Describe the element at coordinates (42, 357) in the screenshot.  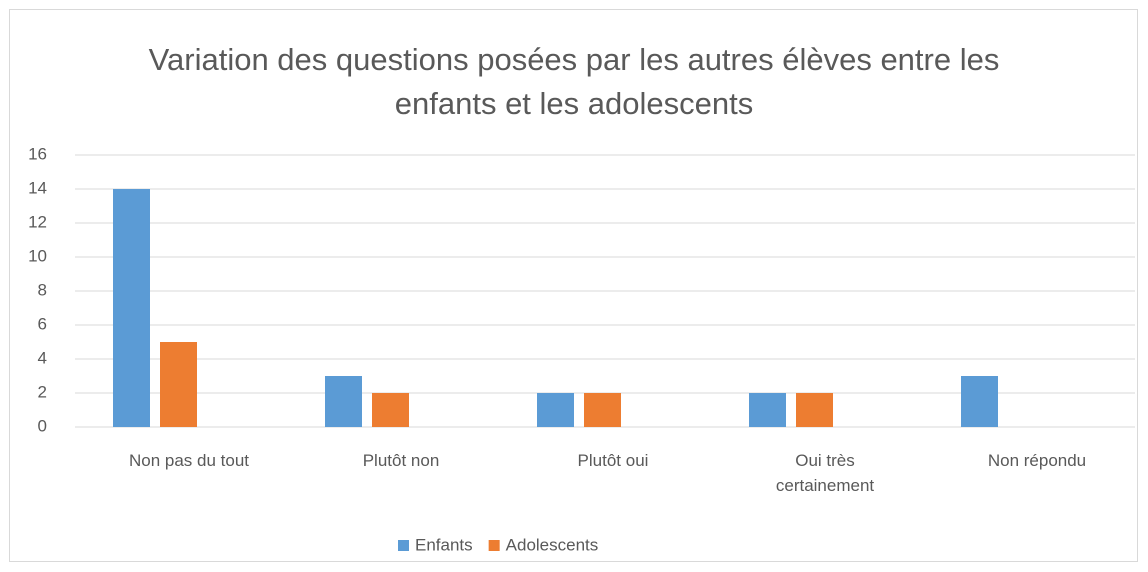
I see `y-tick-label: 4` at that location.